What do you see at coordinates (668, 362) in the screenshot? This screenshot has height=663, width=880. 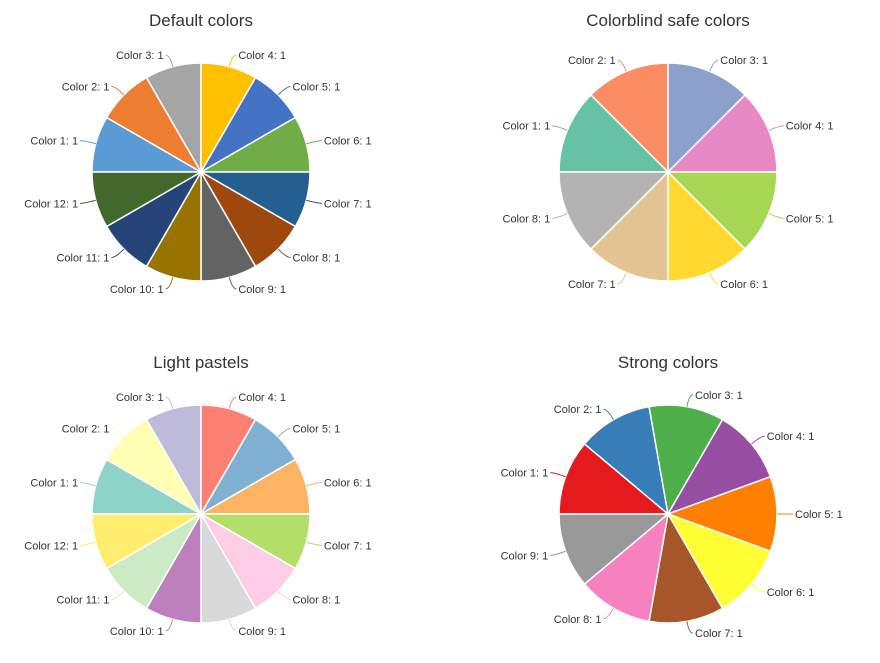 I see `chart-title: Strong colors` at bounding box center [668, 362].